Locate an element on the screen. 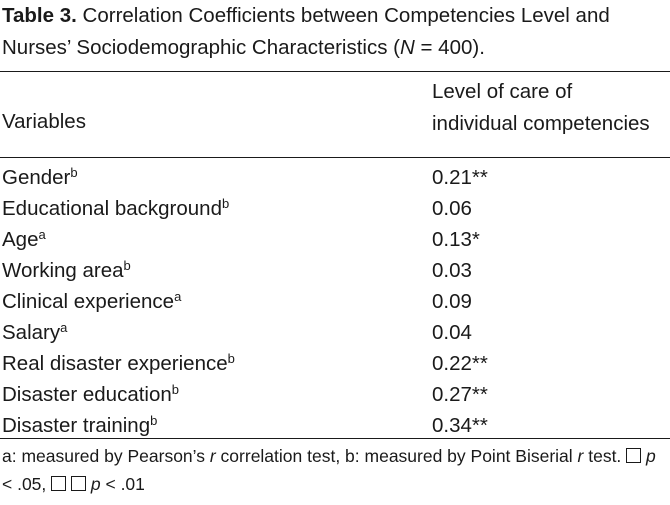  row-coefficient-value: 0.27 is located at coordinates (452, 394).